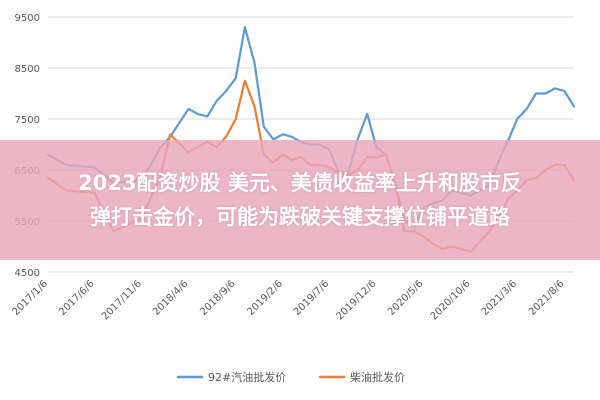 This screenshot has width=600, height=400. I want to click on legend-label-1: 92#汽油批发价, so click(247, 377).